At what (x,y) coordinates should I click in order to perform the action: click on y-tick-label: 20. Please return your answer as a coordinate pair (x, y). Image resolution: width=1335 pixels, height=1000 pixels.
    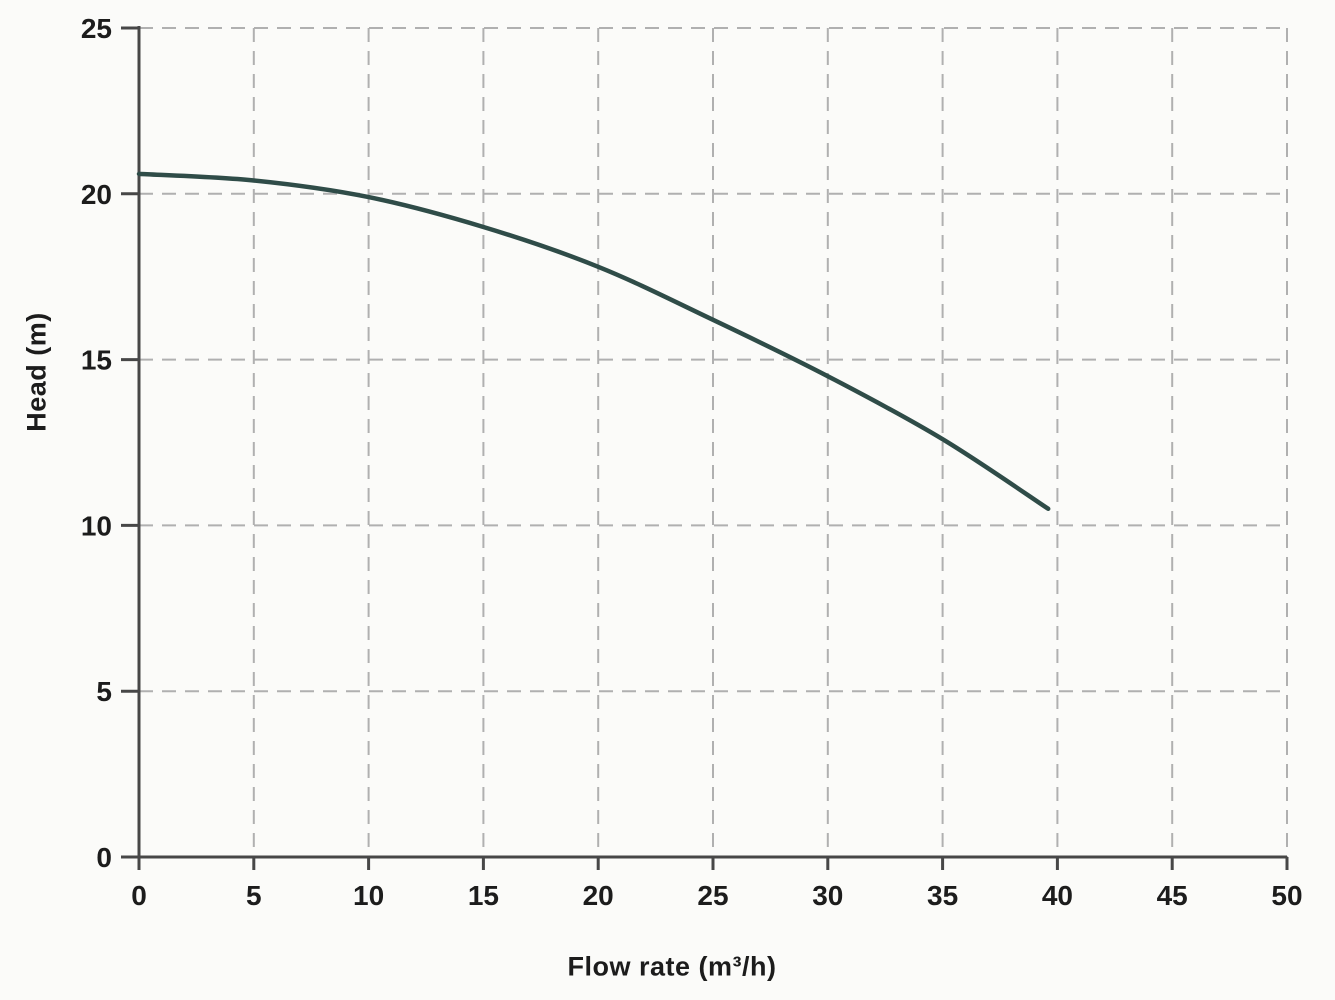
    Looking at the image, I should click on (96, 194).